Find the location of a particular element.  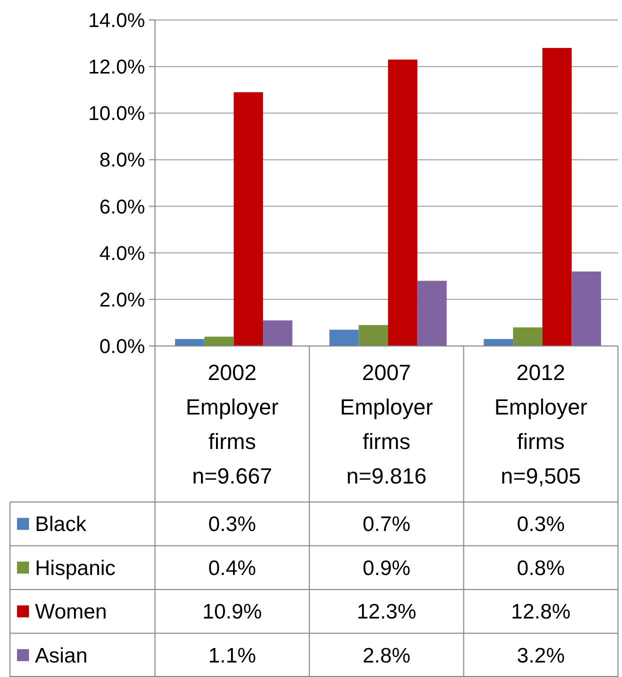

y-tick-label: 14.0% is located at coordinates (117, 21).